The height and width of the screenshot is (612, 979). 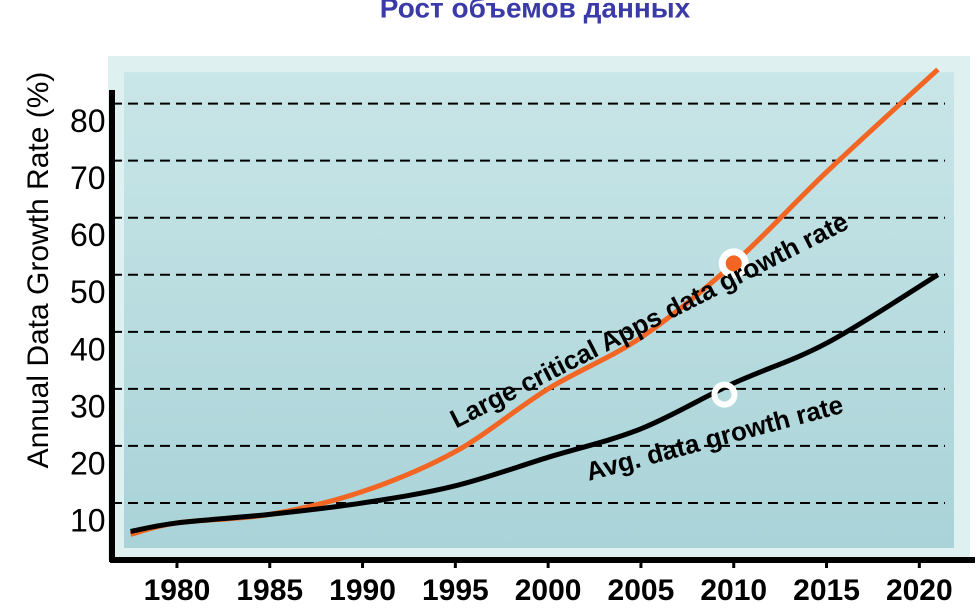 What do you see at coordinates (455, 590) in the screenshot?
I see `x-tick-label: 1995` at bounding box center [455, 590].